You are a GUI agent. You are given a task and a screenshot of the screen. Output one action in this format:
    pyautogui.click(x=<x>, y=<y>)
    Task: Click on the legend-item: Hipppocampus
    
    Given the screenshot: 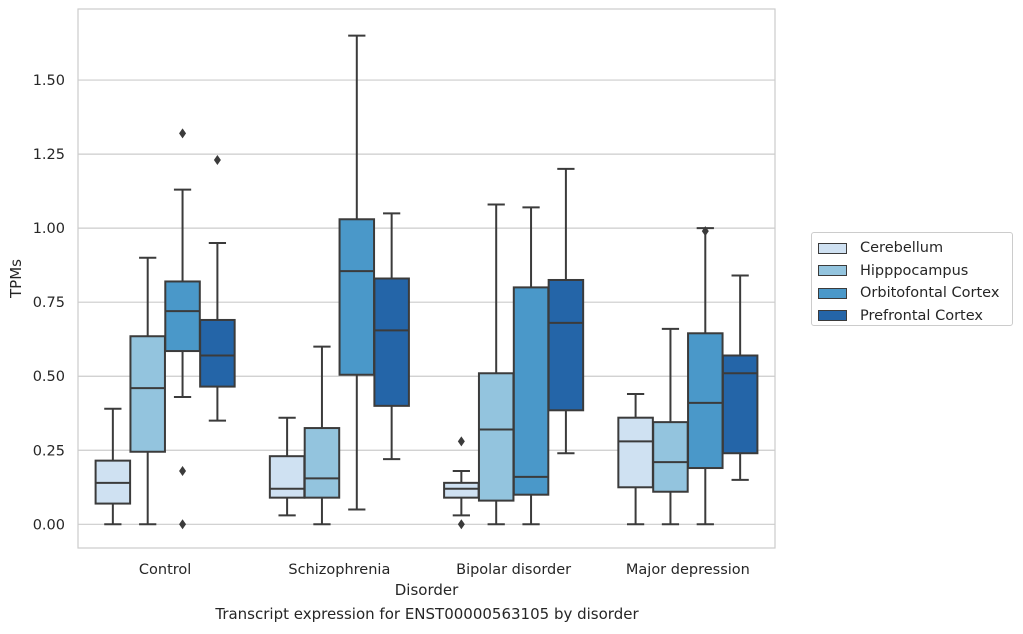 What is the action you would take?
    pyautogui.click(x=915, y=271)
    